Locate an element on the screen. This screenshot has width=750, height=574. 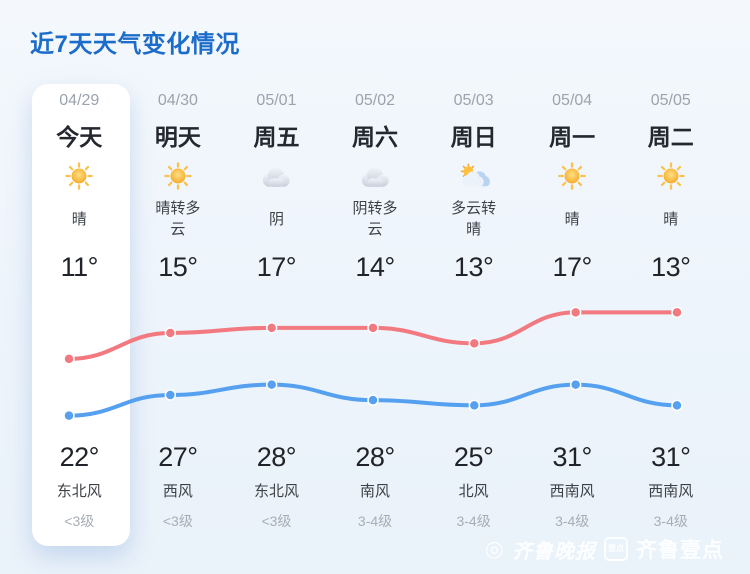
day-label: 今天 is located at coordinates (79, 137).